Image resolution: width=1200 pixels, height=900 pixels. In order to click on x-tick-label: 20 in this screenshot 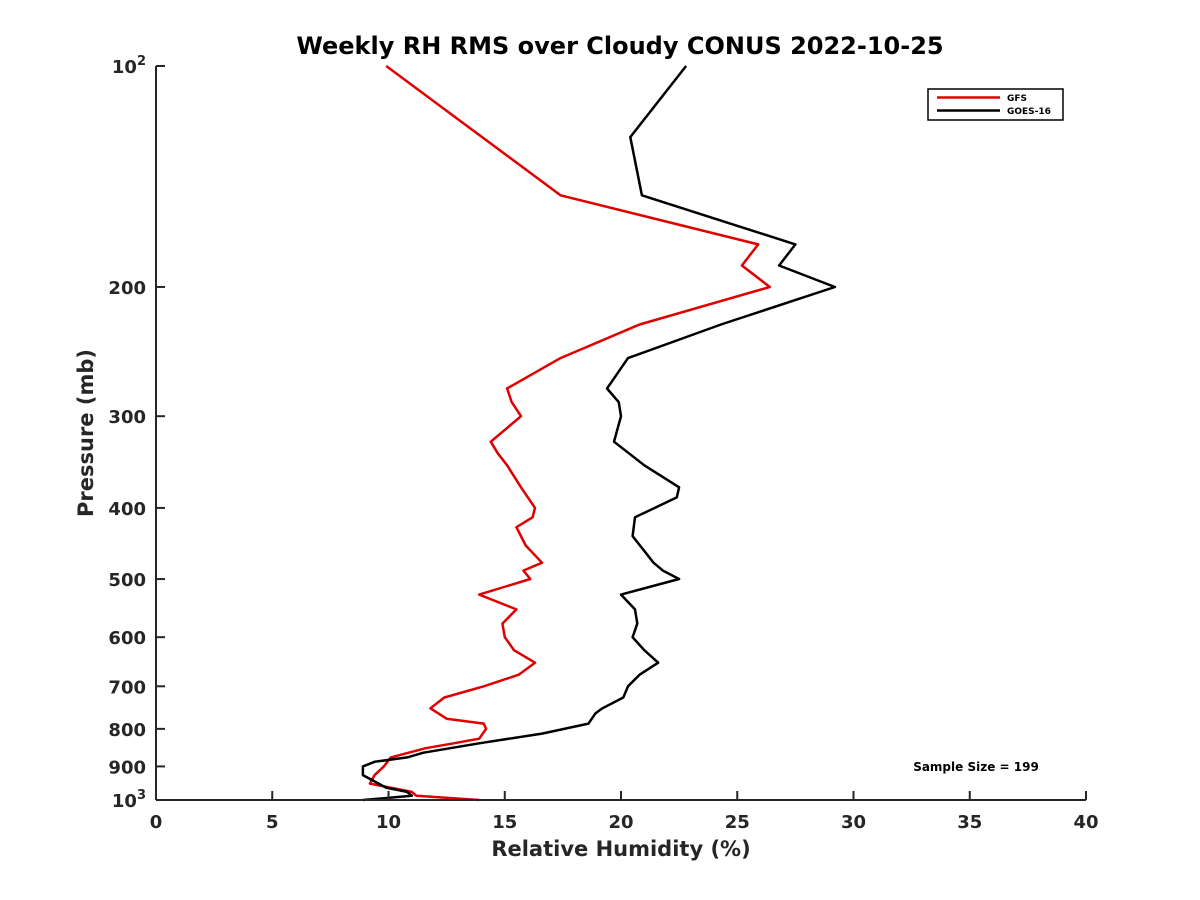, I will do `click(620, 822)`.